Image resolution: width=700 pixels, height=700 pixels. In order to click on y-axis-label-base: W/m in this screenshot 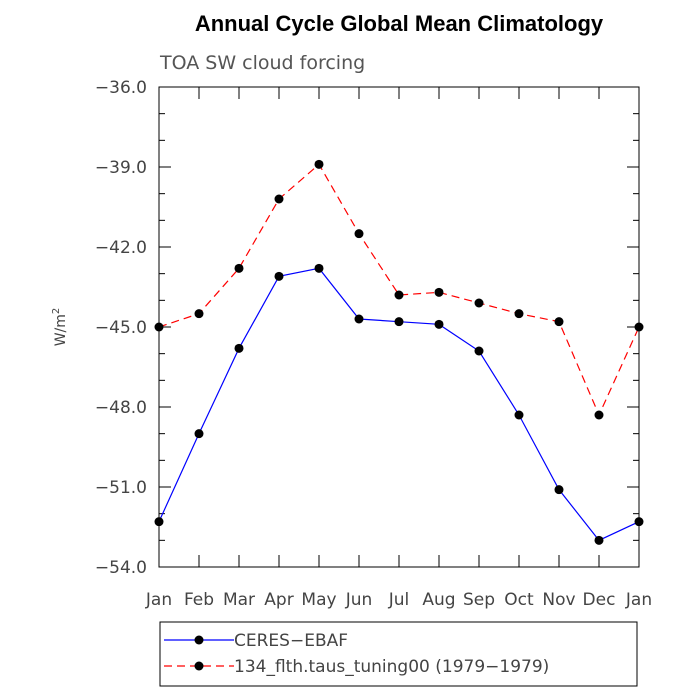, I will do `click(61, 330)`.